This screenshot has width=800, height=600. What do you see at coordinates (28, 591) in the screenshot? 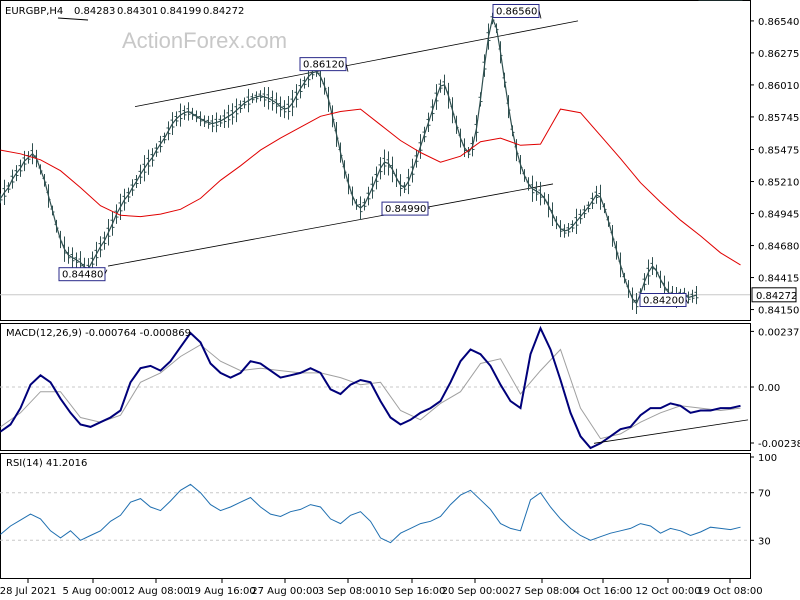
I see `x-tick-label: 28 Jul 2021` at bounding box center [28, 591].